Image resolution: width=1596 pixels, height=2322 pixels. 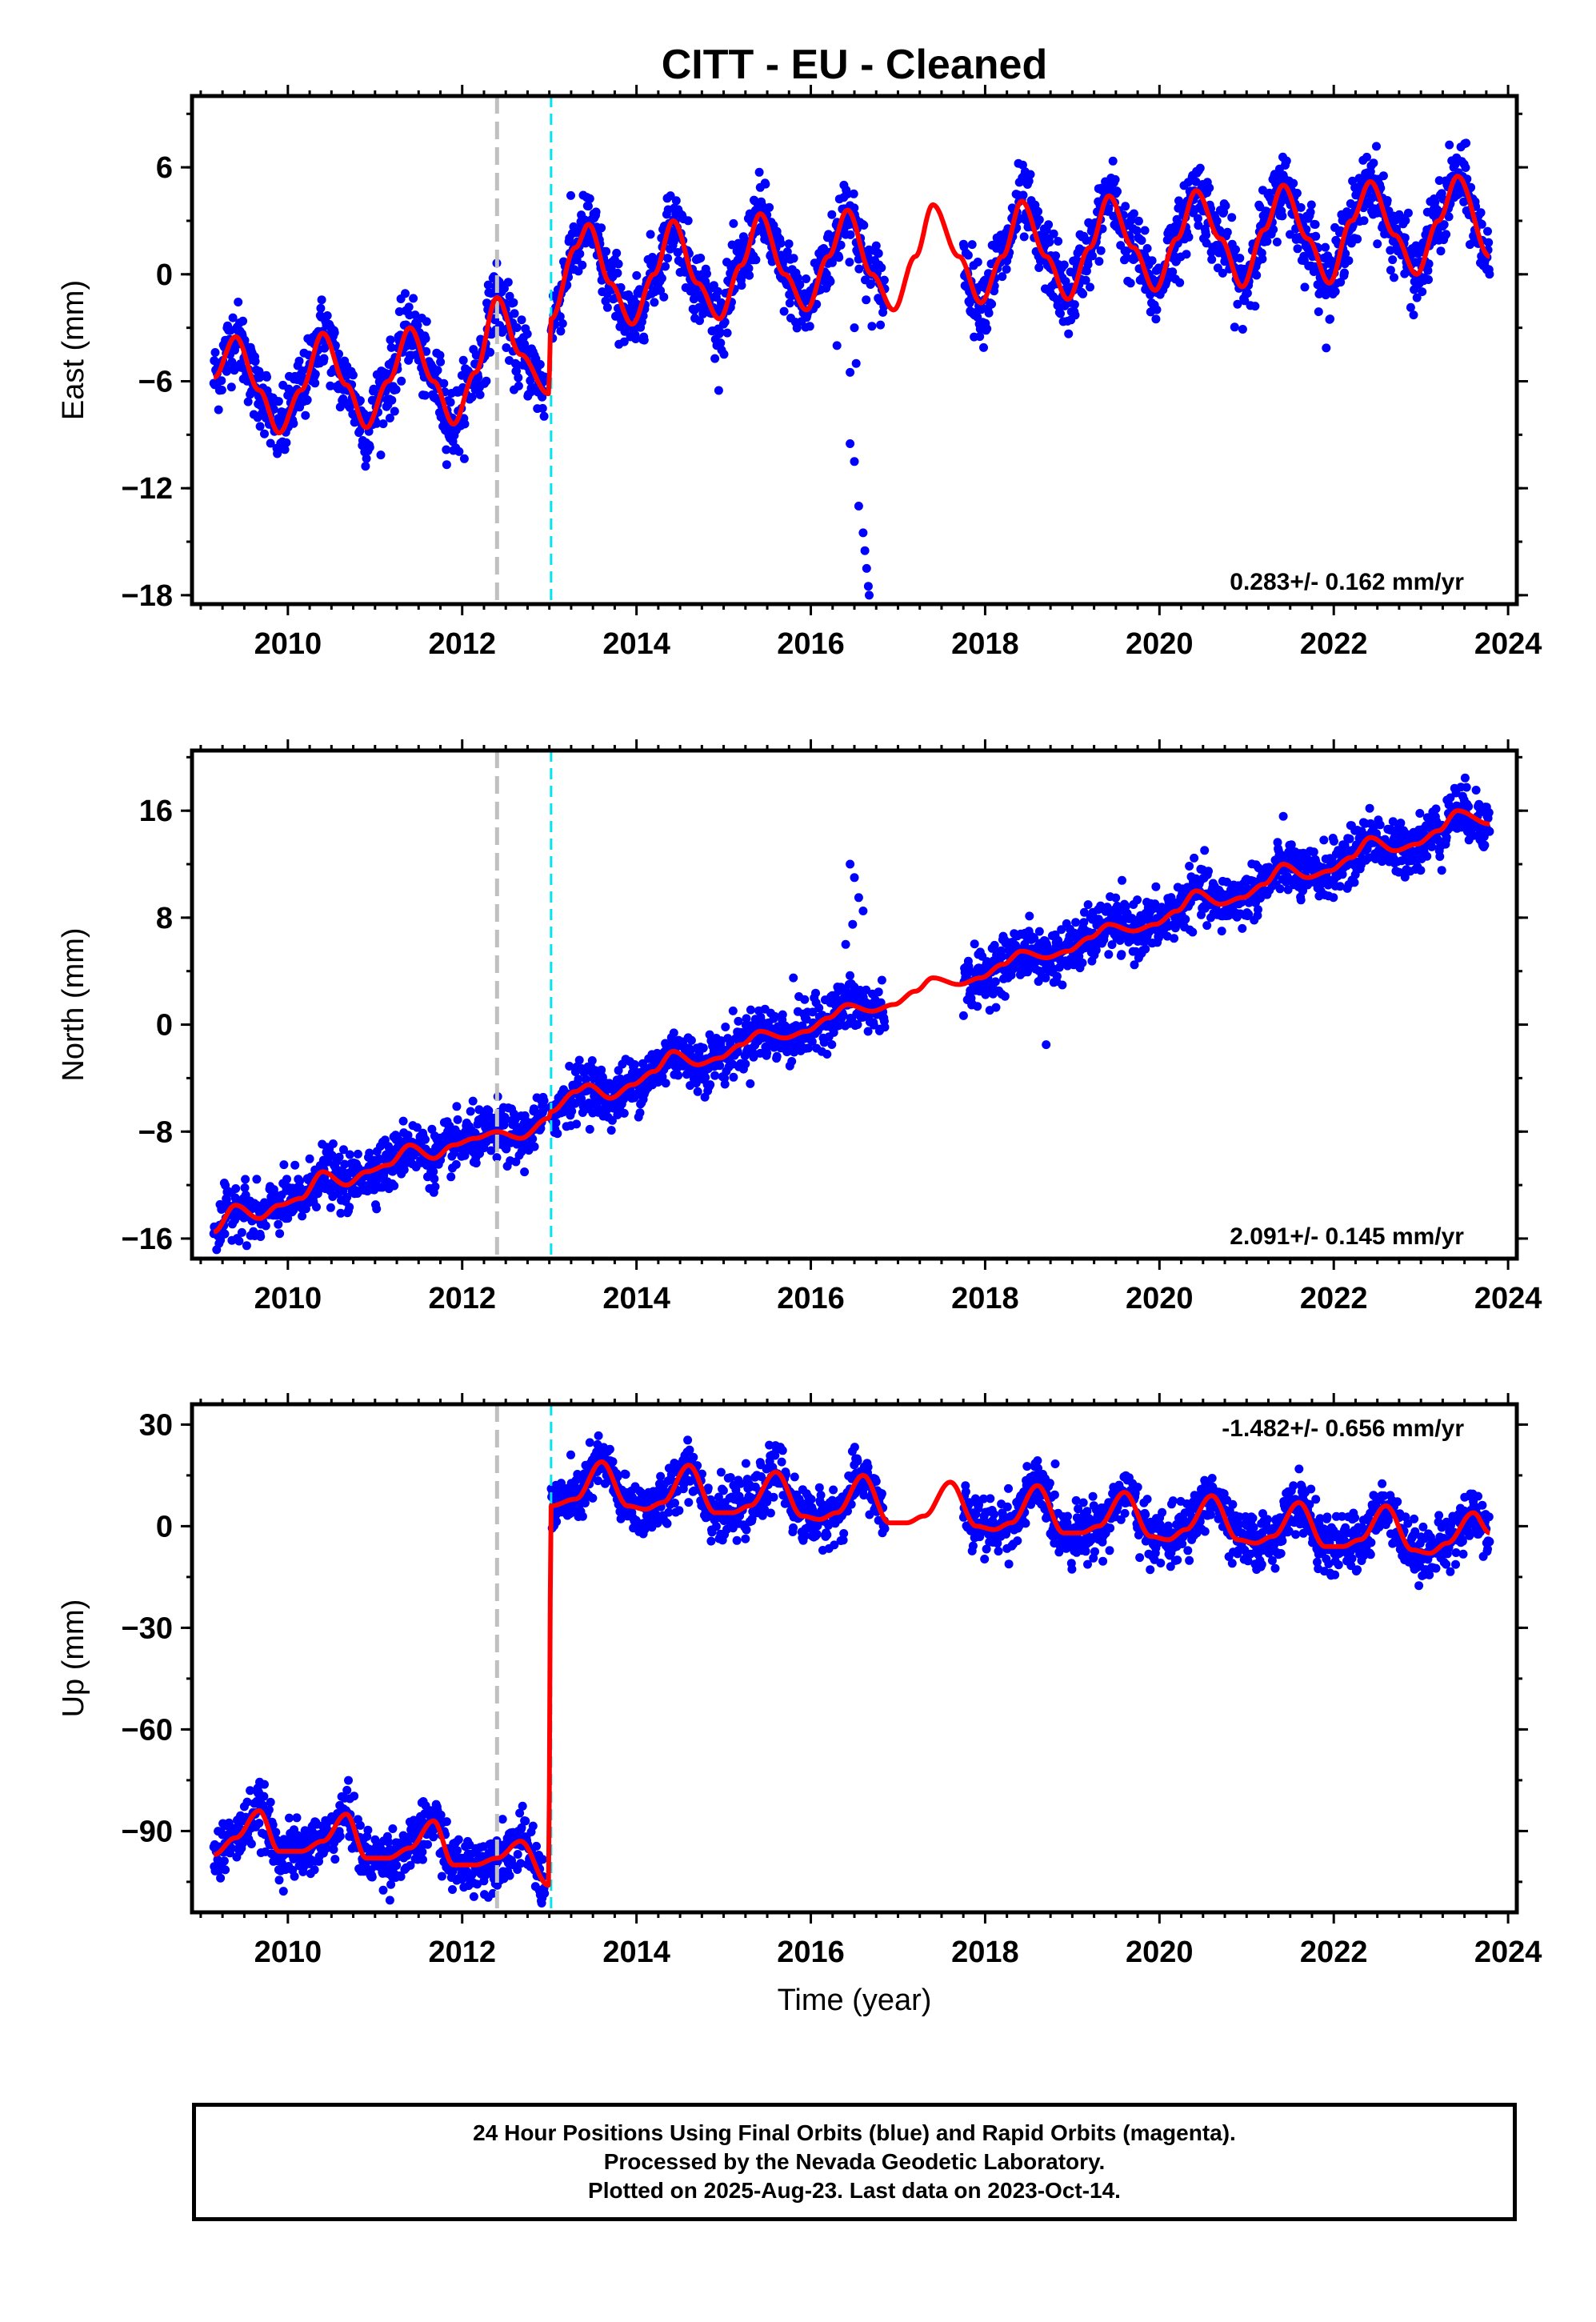 I want to click on y-tick-label: −18, so click(x=147, y=596).